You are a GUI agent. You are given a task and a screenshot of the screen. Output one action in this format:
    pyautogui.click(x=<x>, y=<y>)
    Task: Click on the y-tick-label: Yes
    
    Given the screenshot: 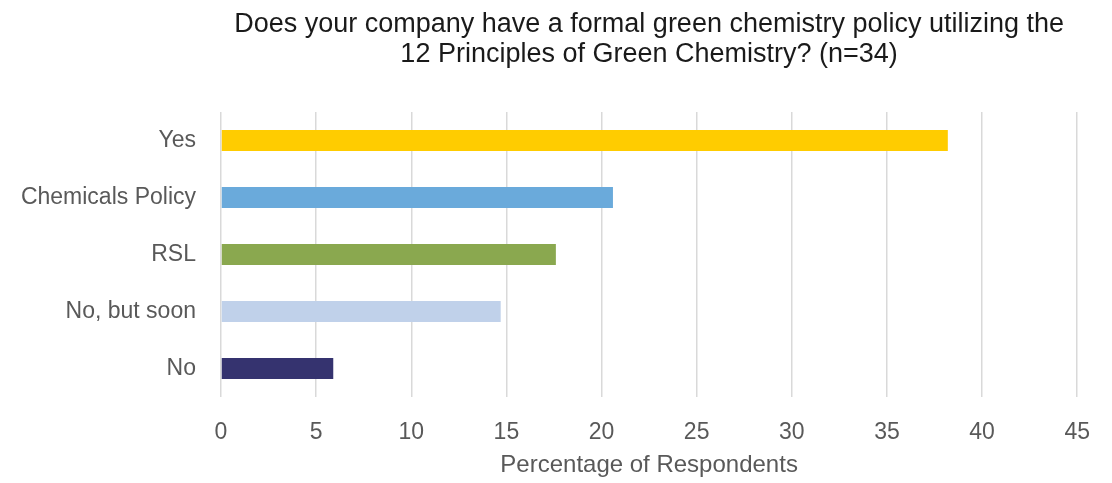 What is the action you would take?
    pyautogui.click(x=177, y=138)
    